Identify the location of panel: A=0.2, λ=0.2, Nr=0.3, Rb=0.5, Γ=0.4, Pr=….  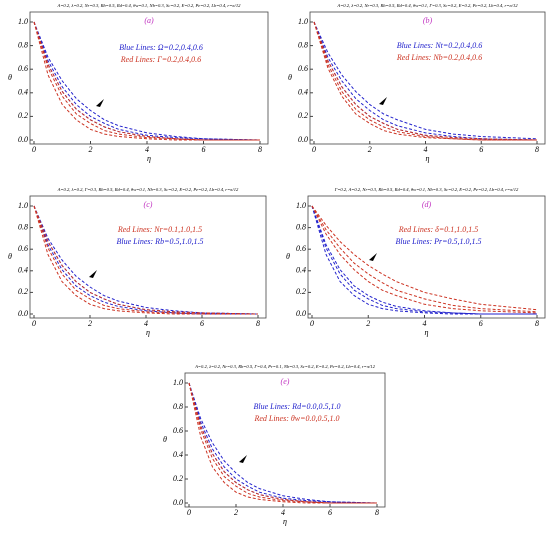
(274, 445).